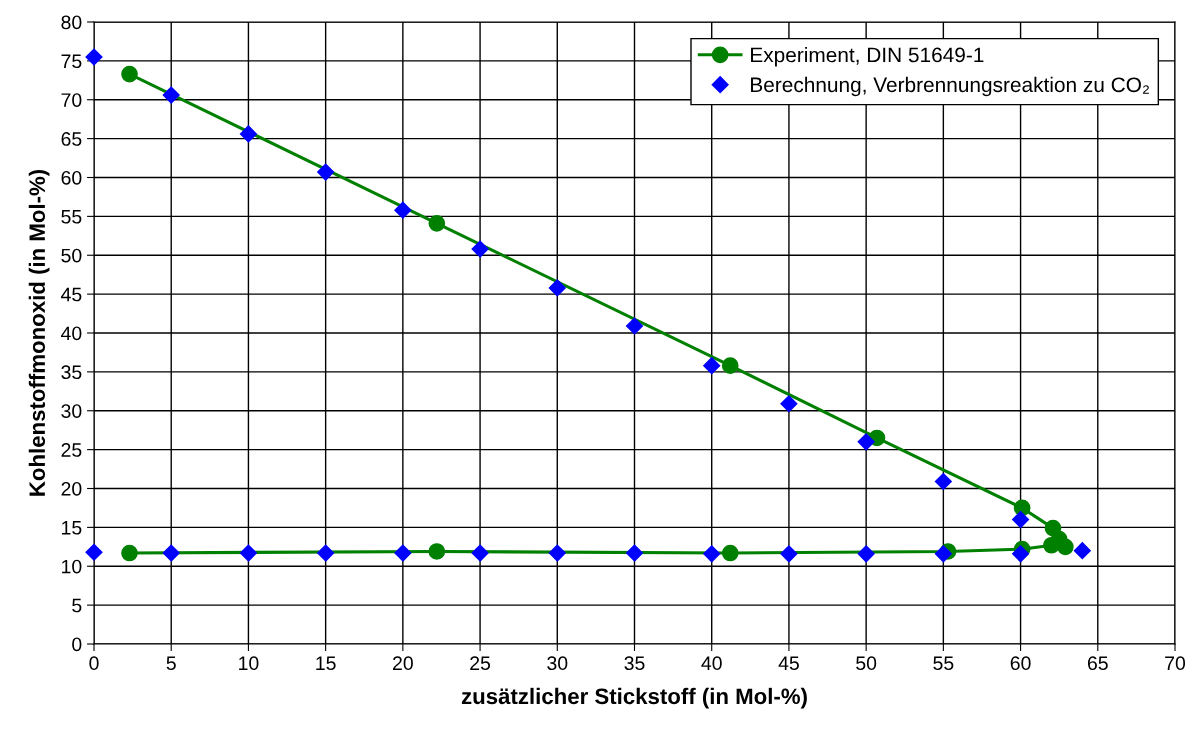 Image resolution: width=1198 pixels, height=731 pixels. I want to click on x-tick-label: 0, so click(94, 663).